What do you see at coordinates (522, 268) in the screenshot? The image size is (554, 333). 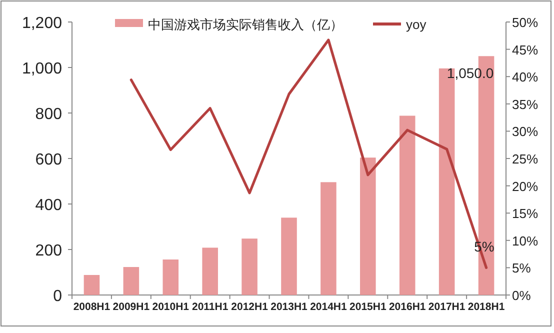 I see `y2-tick-label: 5%` at bounding box center [522, 268].